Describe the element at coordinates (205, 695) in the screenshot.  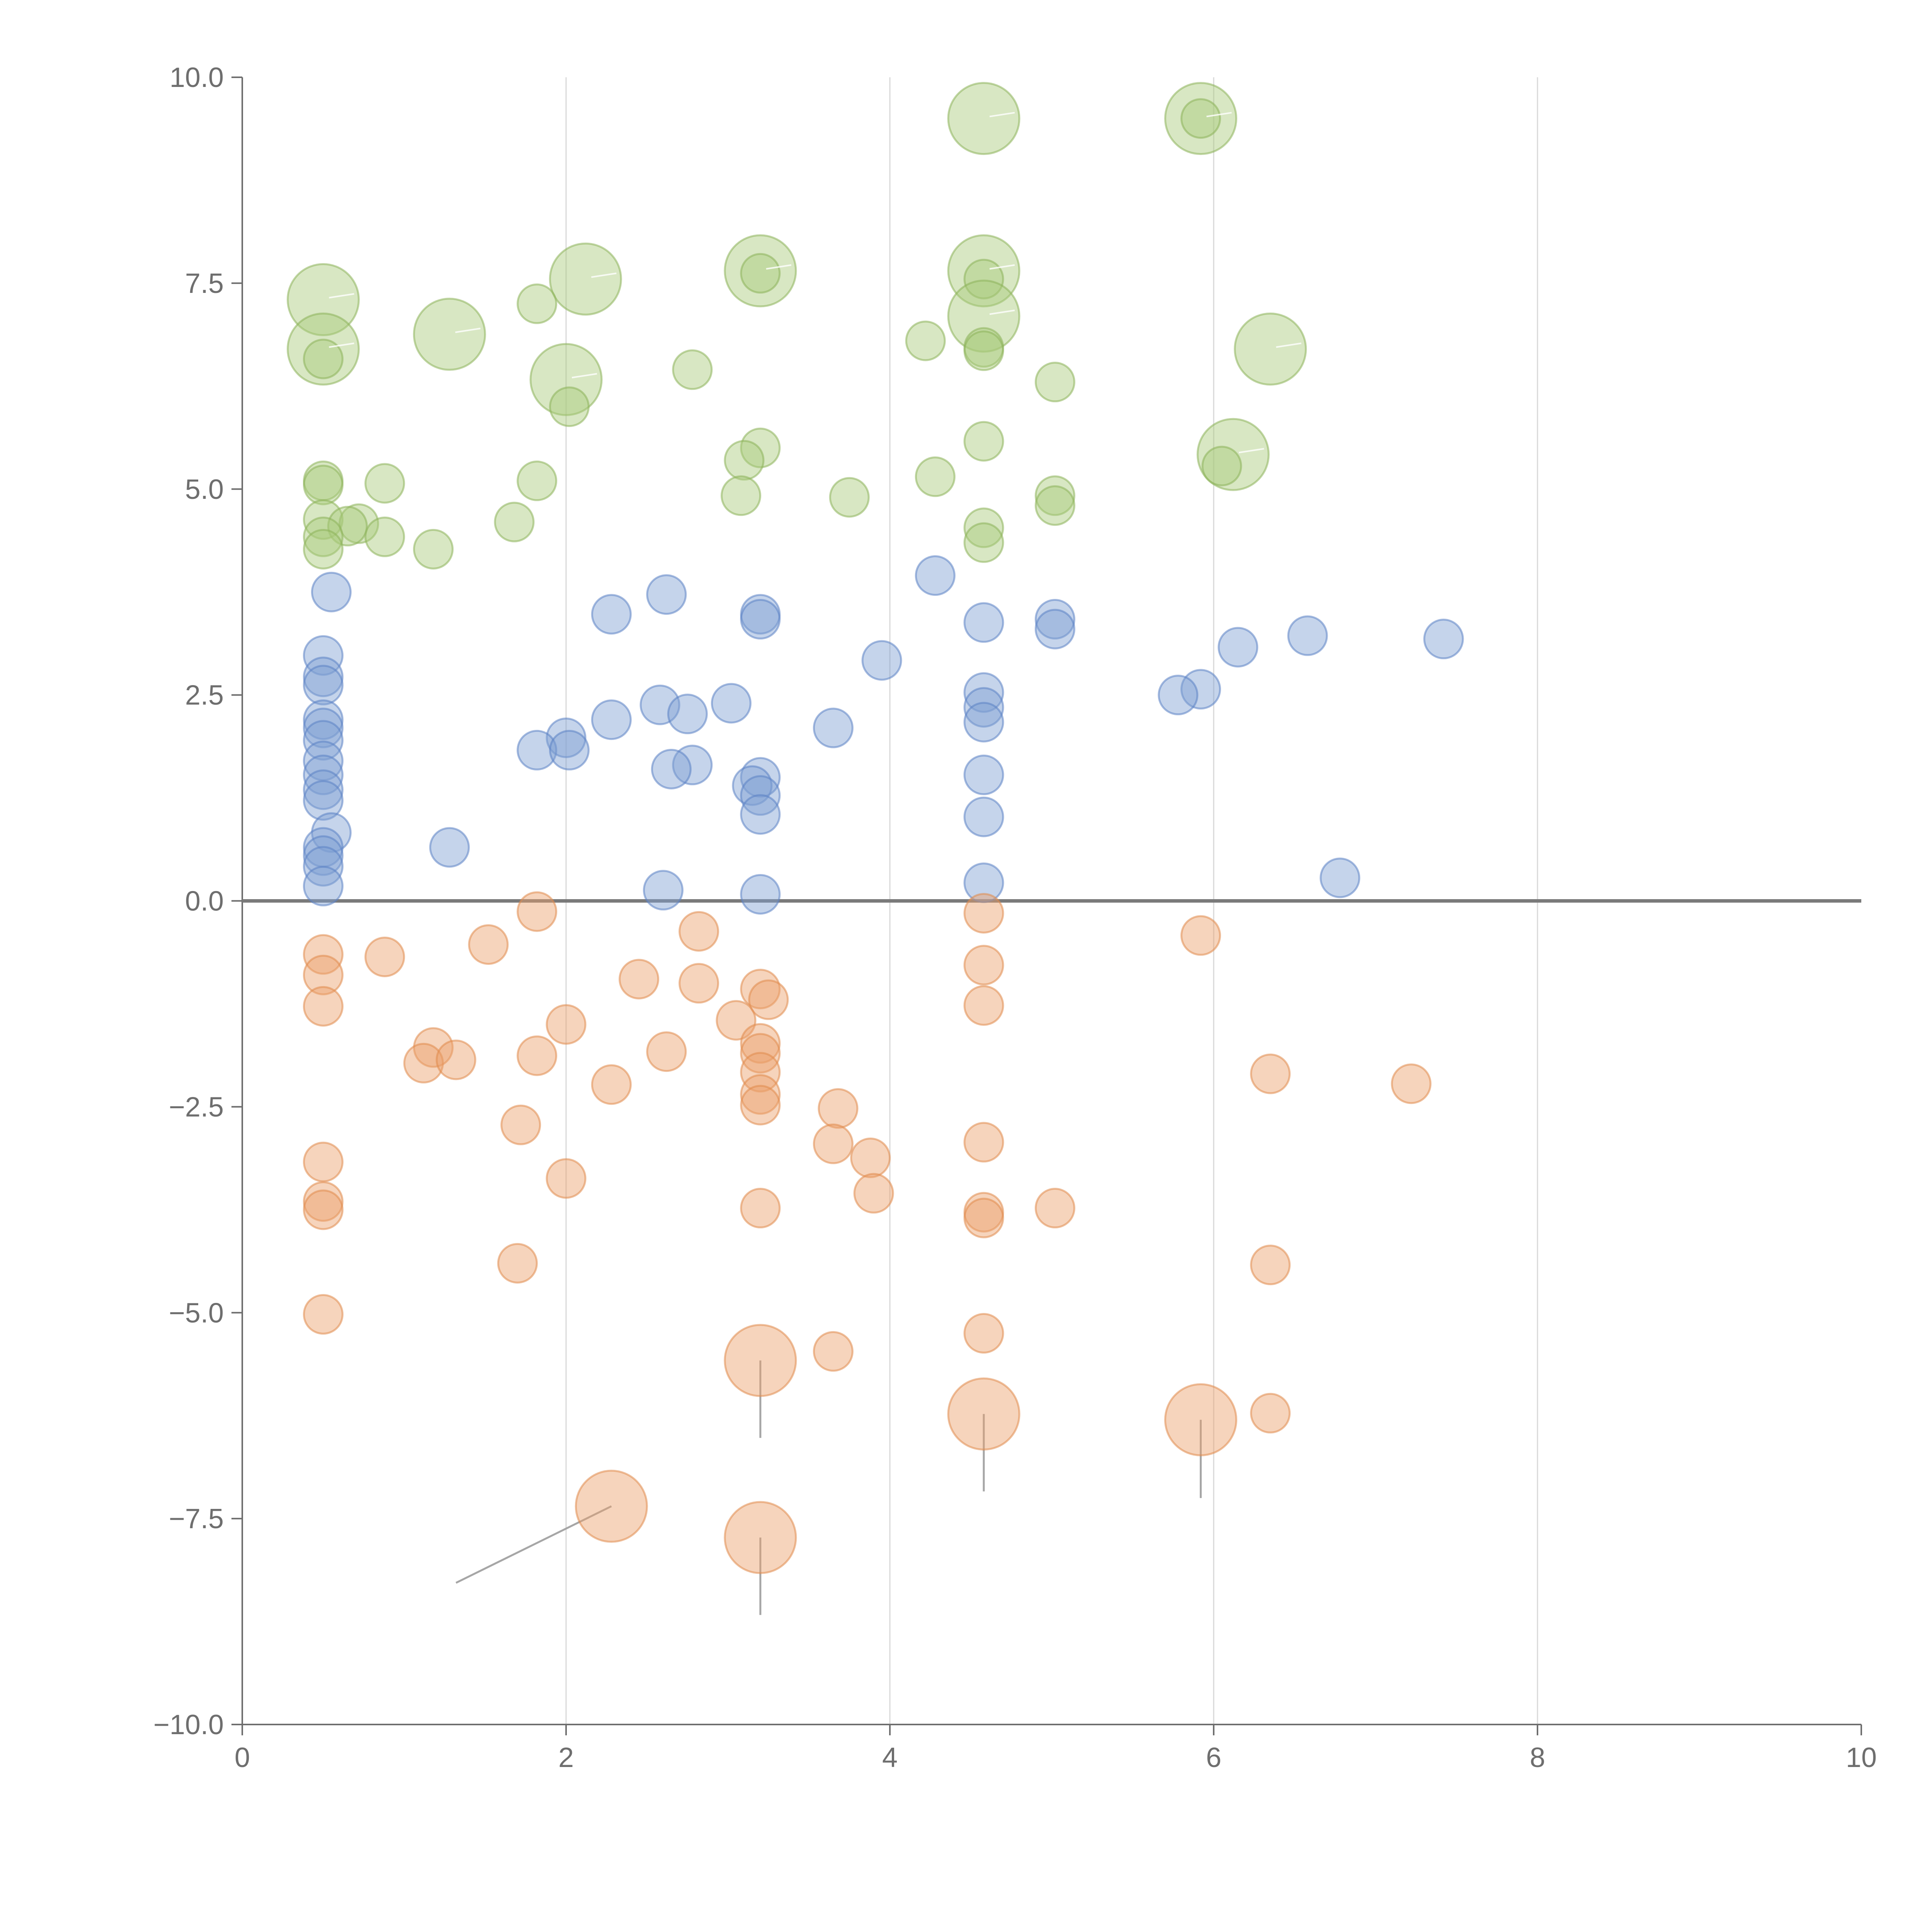
I see `y-tick-label: 2.5` at that location.